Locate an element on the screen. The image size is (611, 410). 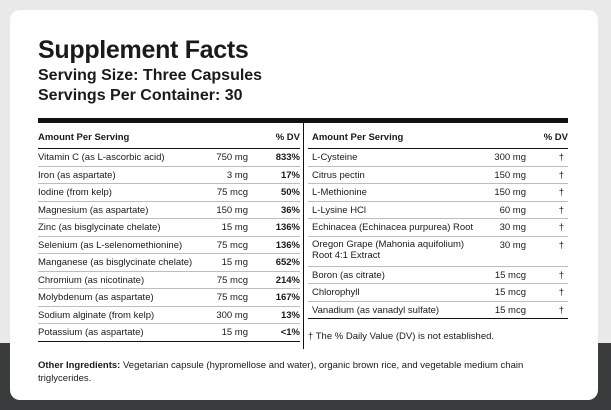
table-row: Molybdenum (as aspartate) 75 mcg 167% is located at coordinates (169, 298).